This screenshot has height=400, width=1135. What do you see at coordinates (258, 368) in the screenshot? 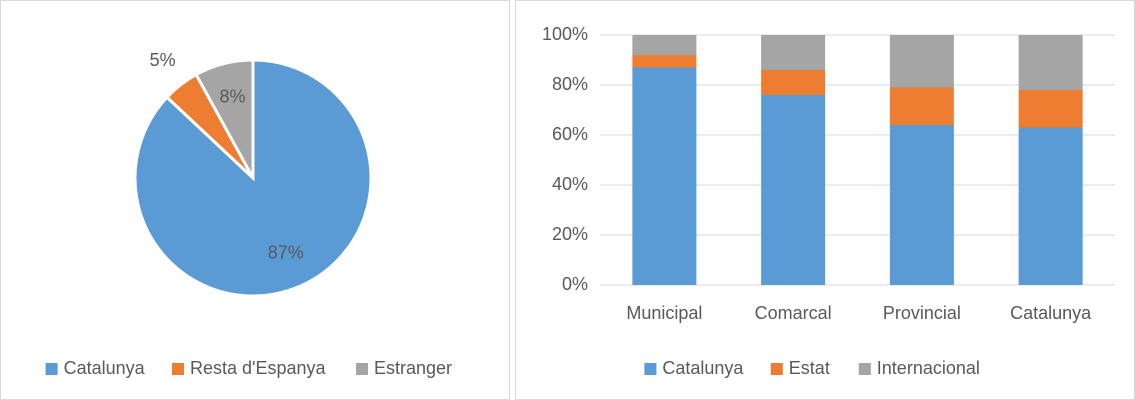
I see `legend-label: Resta d'Espanya` at bounding box center [258, 368].